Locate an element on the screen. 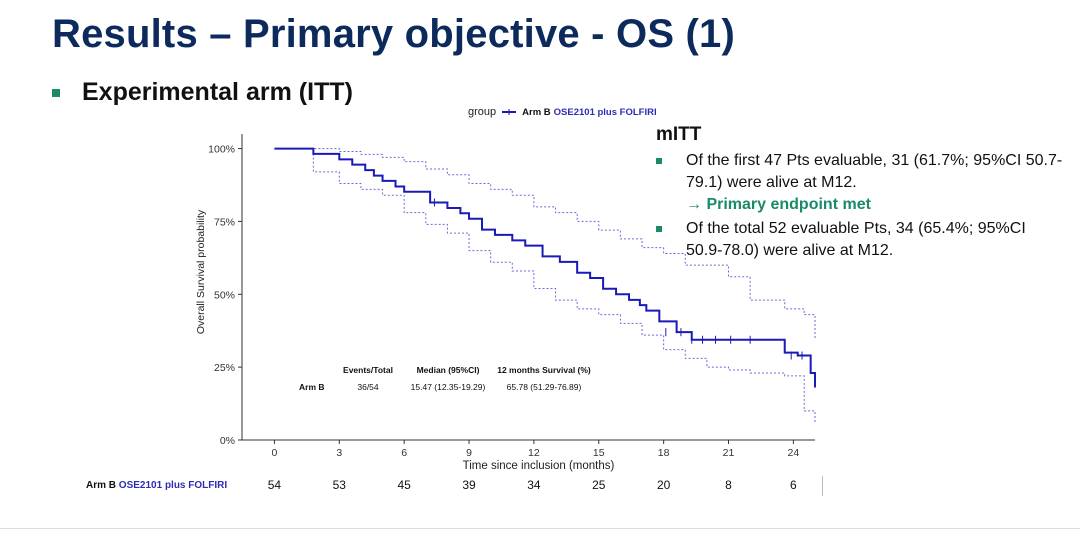 The height and width of the screenshot is (536, 1080). slide-title: Results – Primary objective - OS (1) is located at coordinates (394, 34).